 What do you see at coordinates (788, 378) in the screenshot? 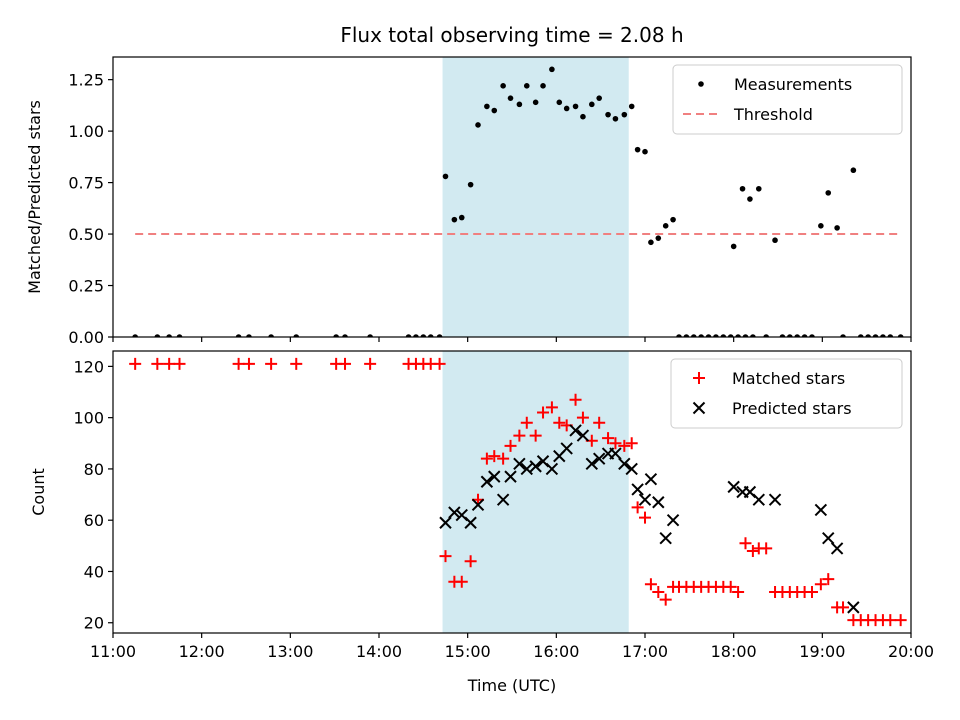
I see `legend-label: Matched stars` at bounding box center [788, 378].